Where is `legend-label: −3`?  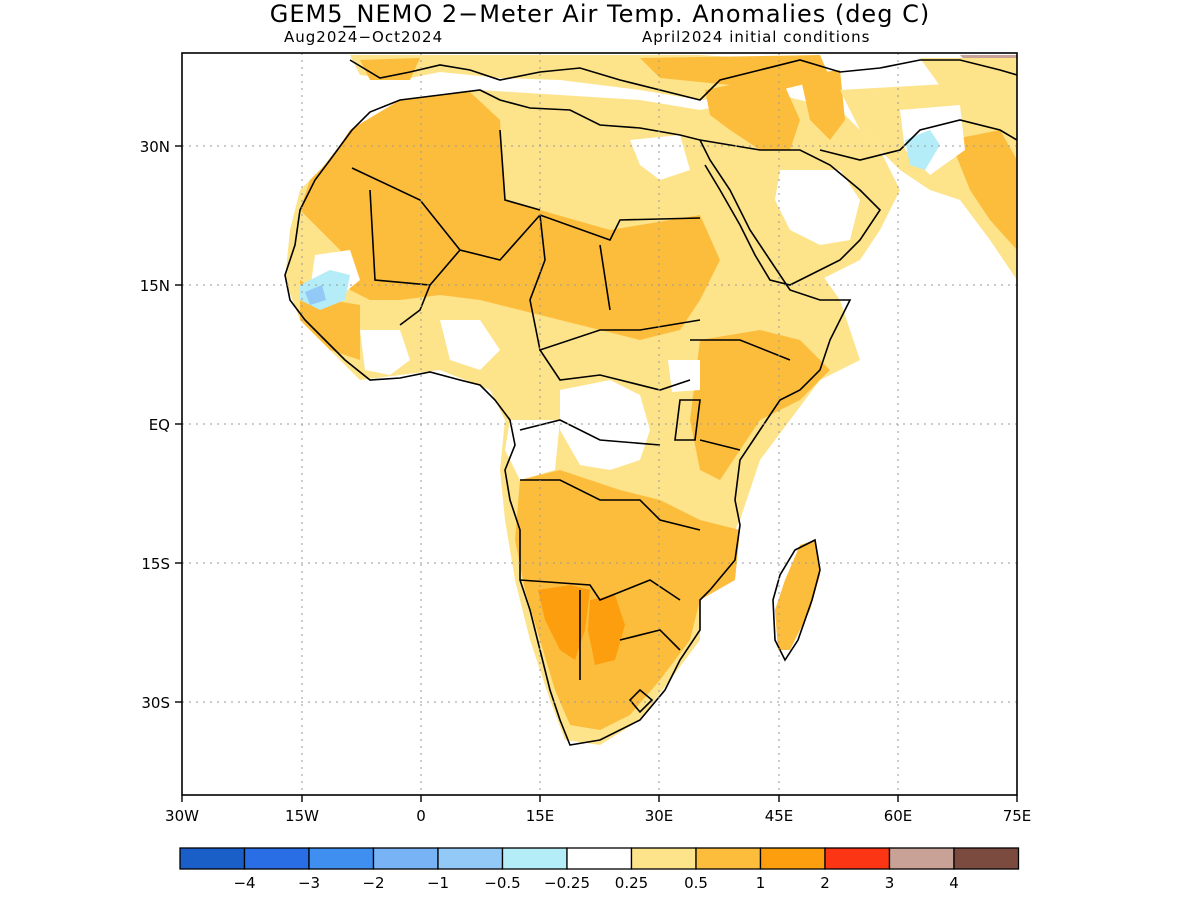 legend-label: −3 is located at coordinates (309, 883).